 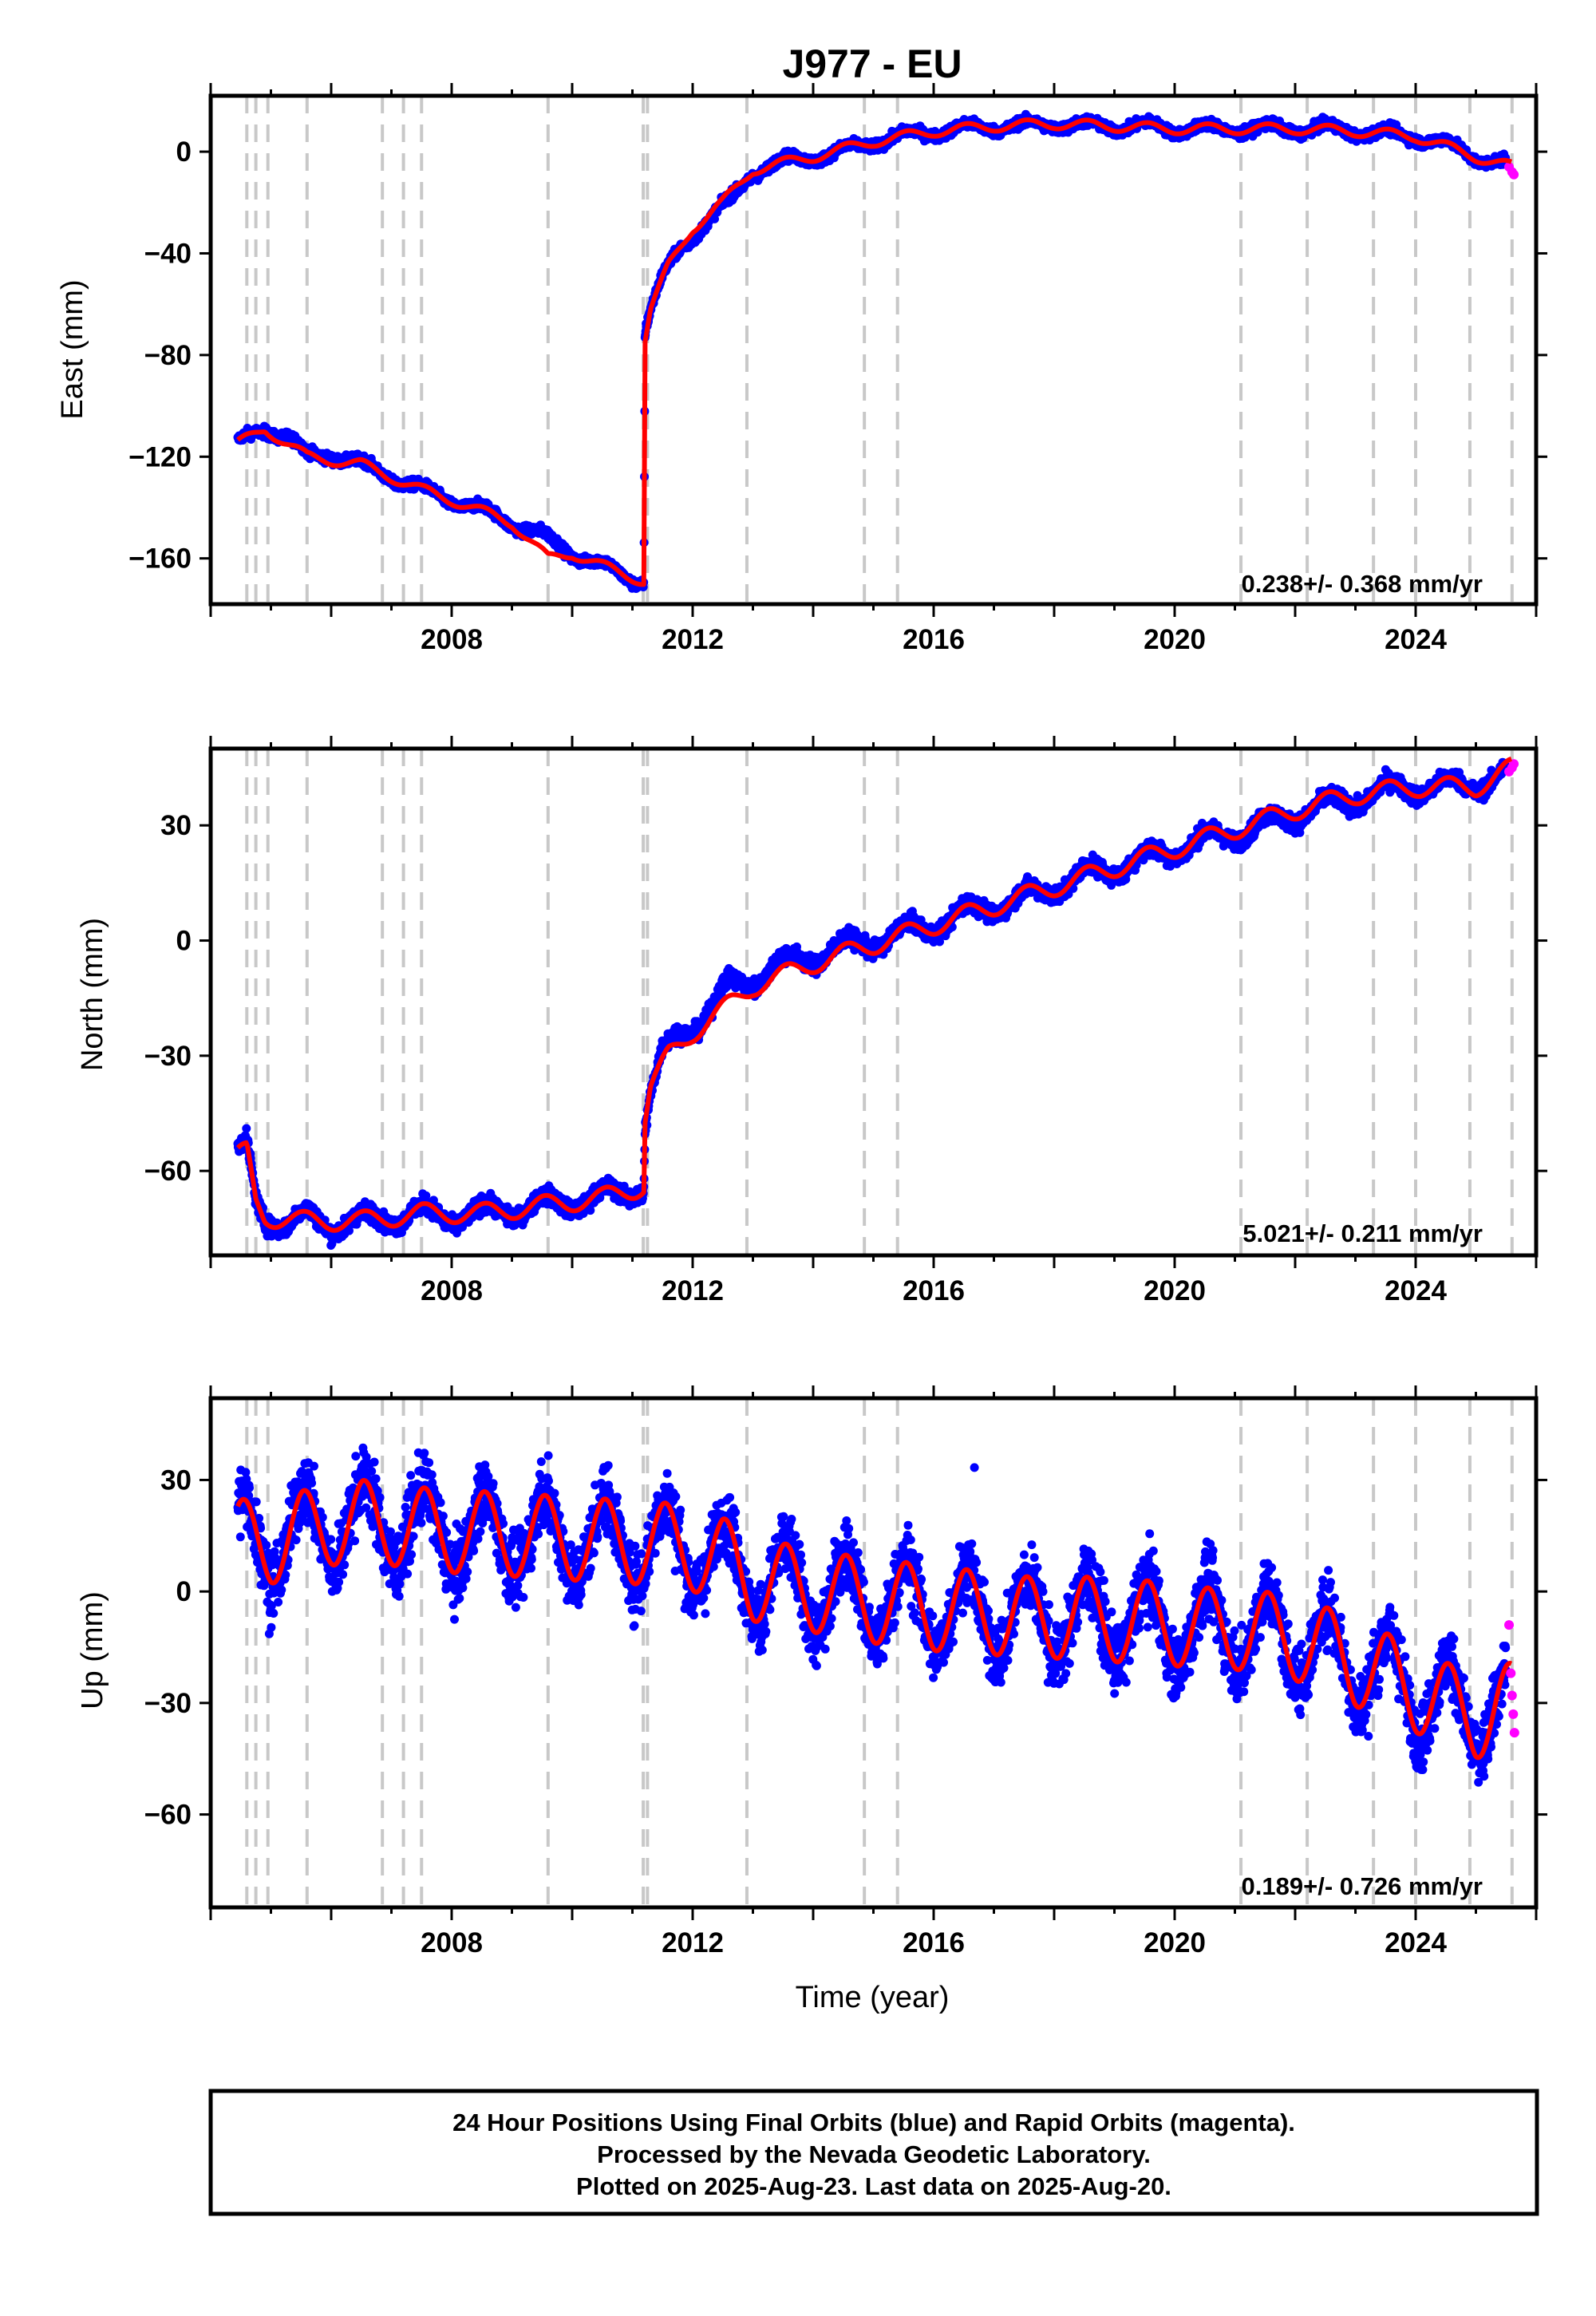 I want to click on east-ytick-label: 0, so click(x=184, y=152).